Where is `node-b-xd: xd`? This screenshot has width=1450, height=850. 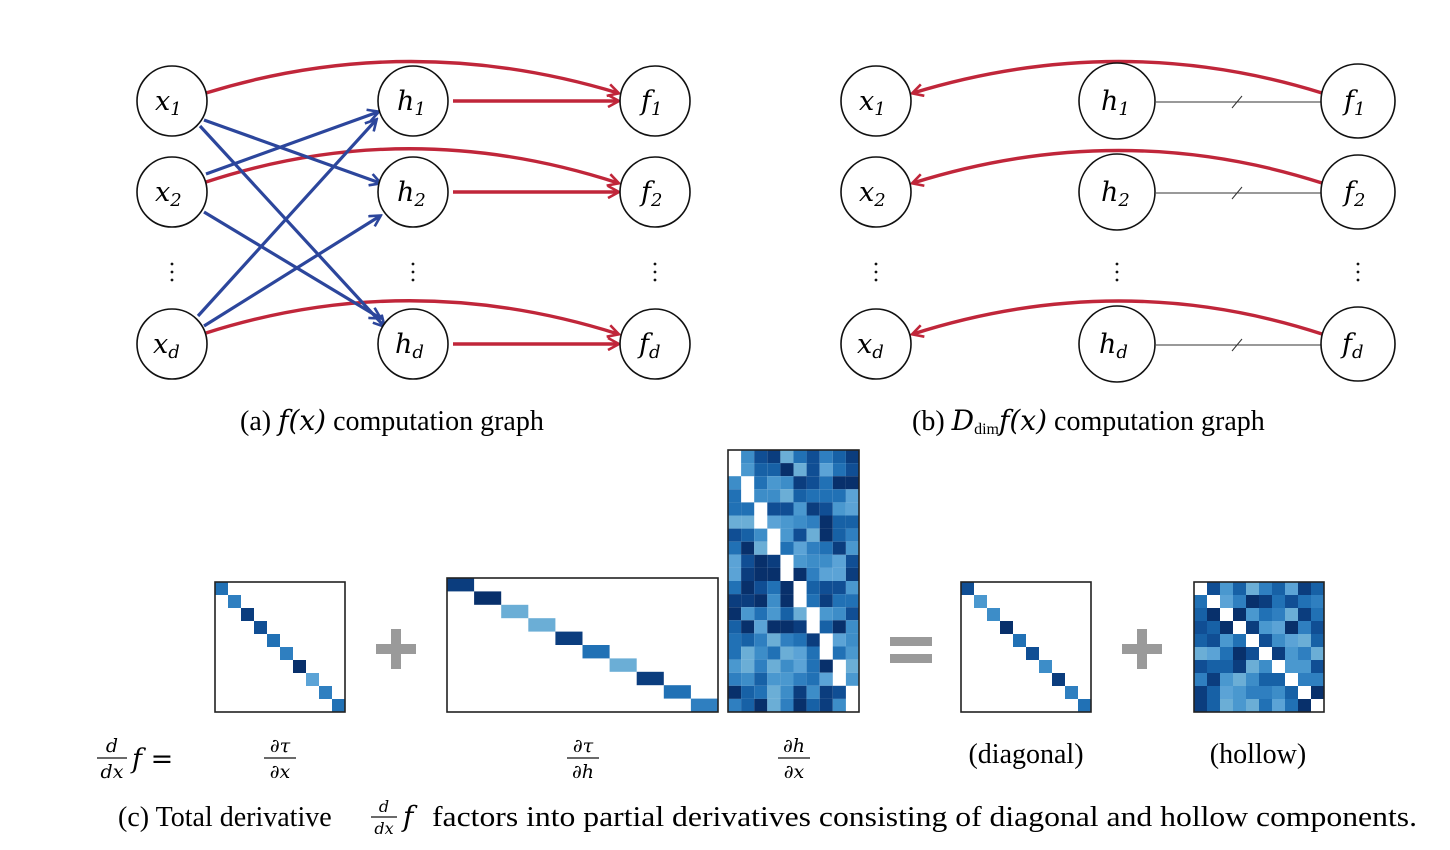 node-b-xd: xd is located at coordinates (876, 344).